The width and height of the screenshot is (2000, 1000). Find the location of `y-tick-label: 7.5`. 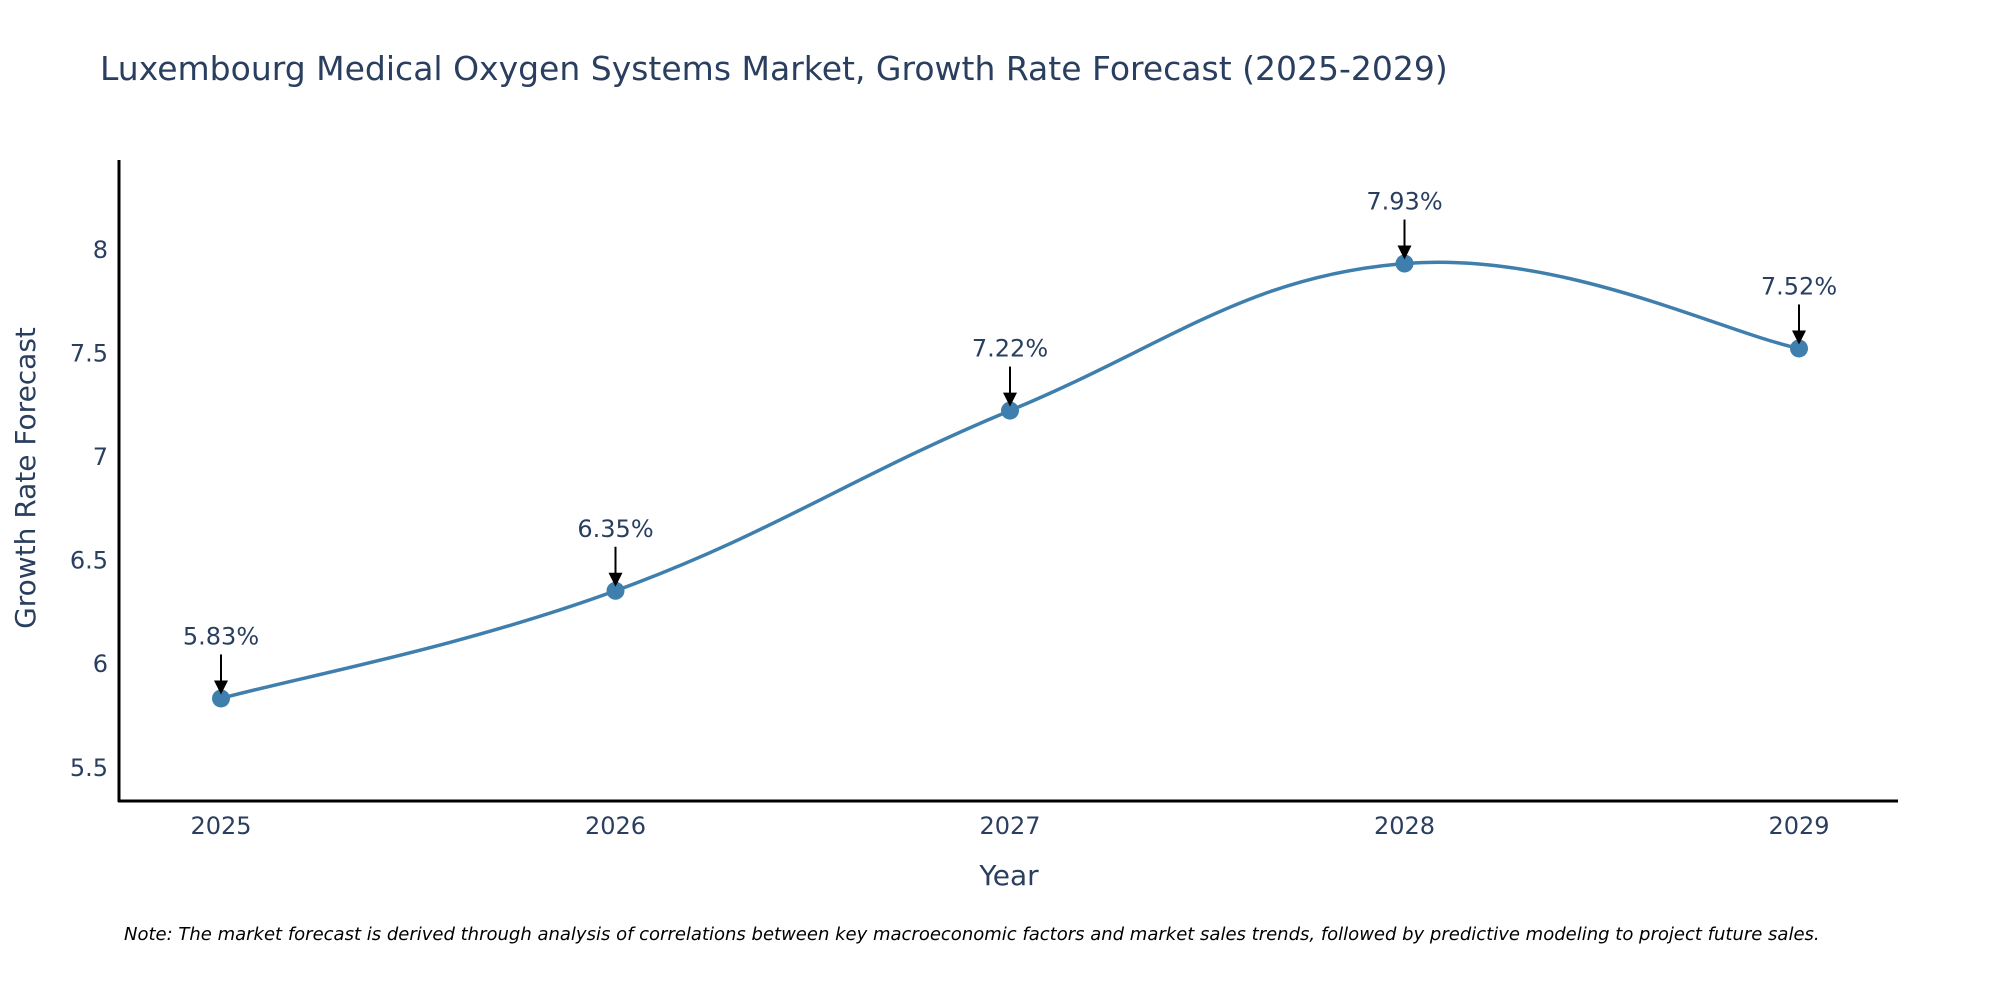

y-tick-label: 7.5 is located at coordinates (89, 354).